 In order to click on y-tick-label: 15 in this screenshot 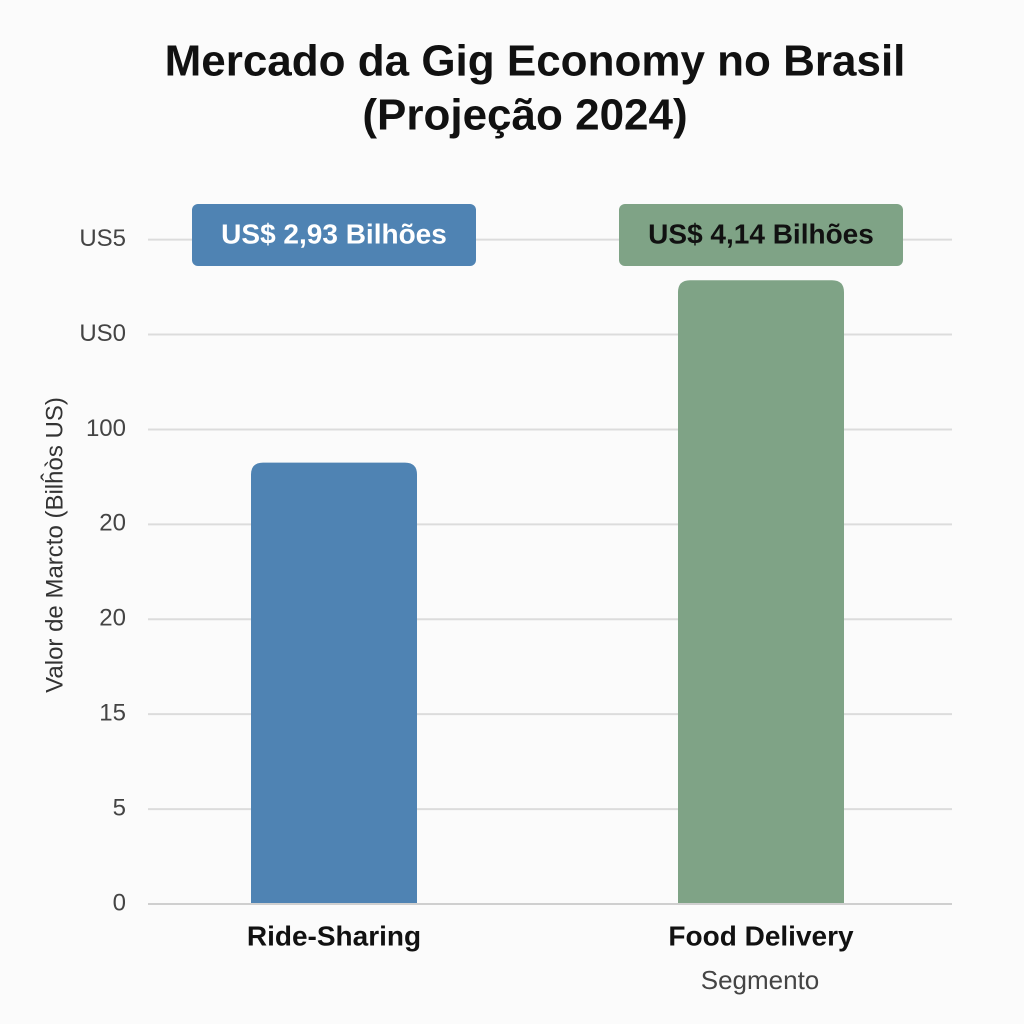, I will do `click(112, 713)`.